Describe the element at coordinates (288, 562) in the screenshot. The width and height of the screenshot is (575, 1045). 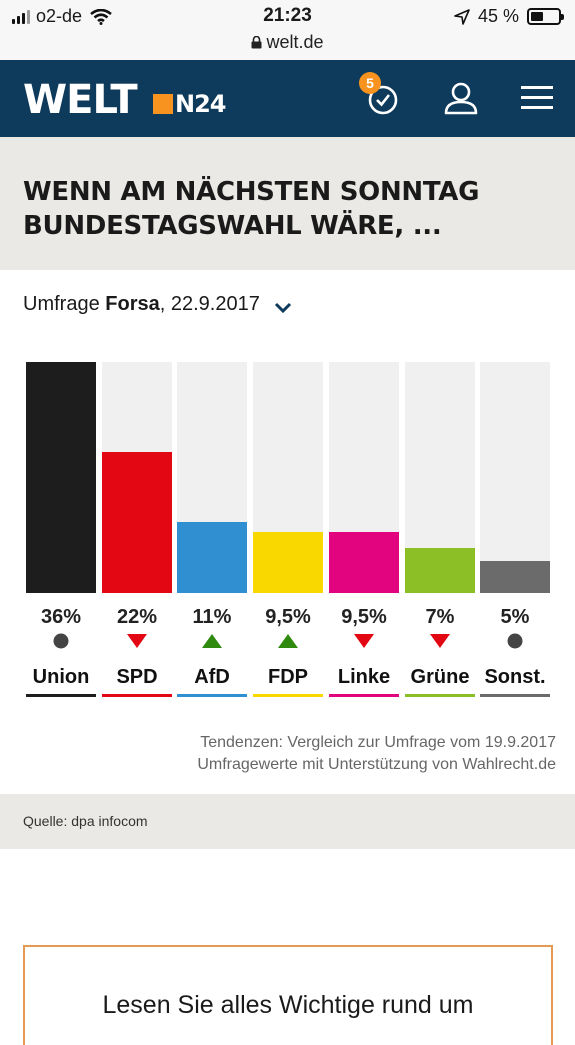
I see `bar-fdp` at that location.